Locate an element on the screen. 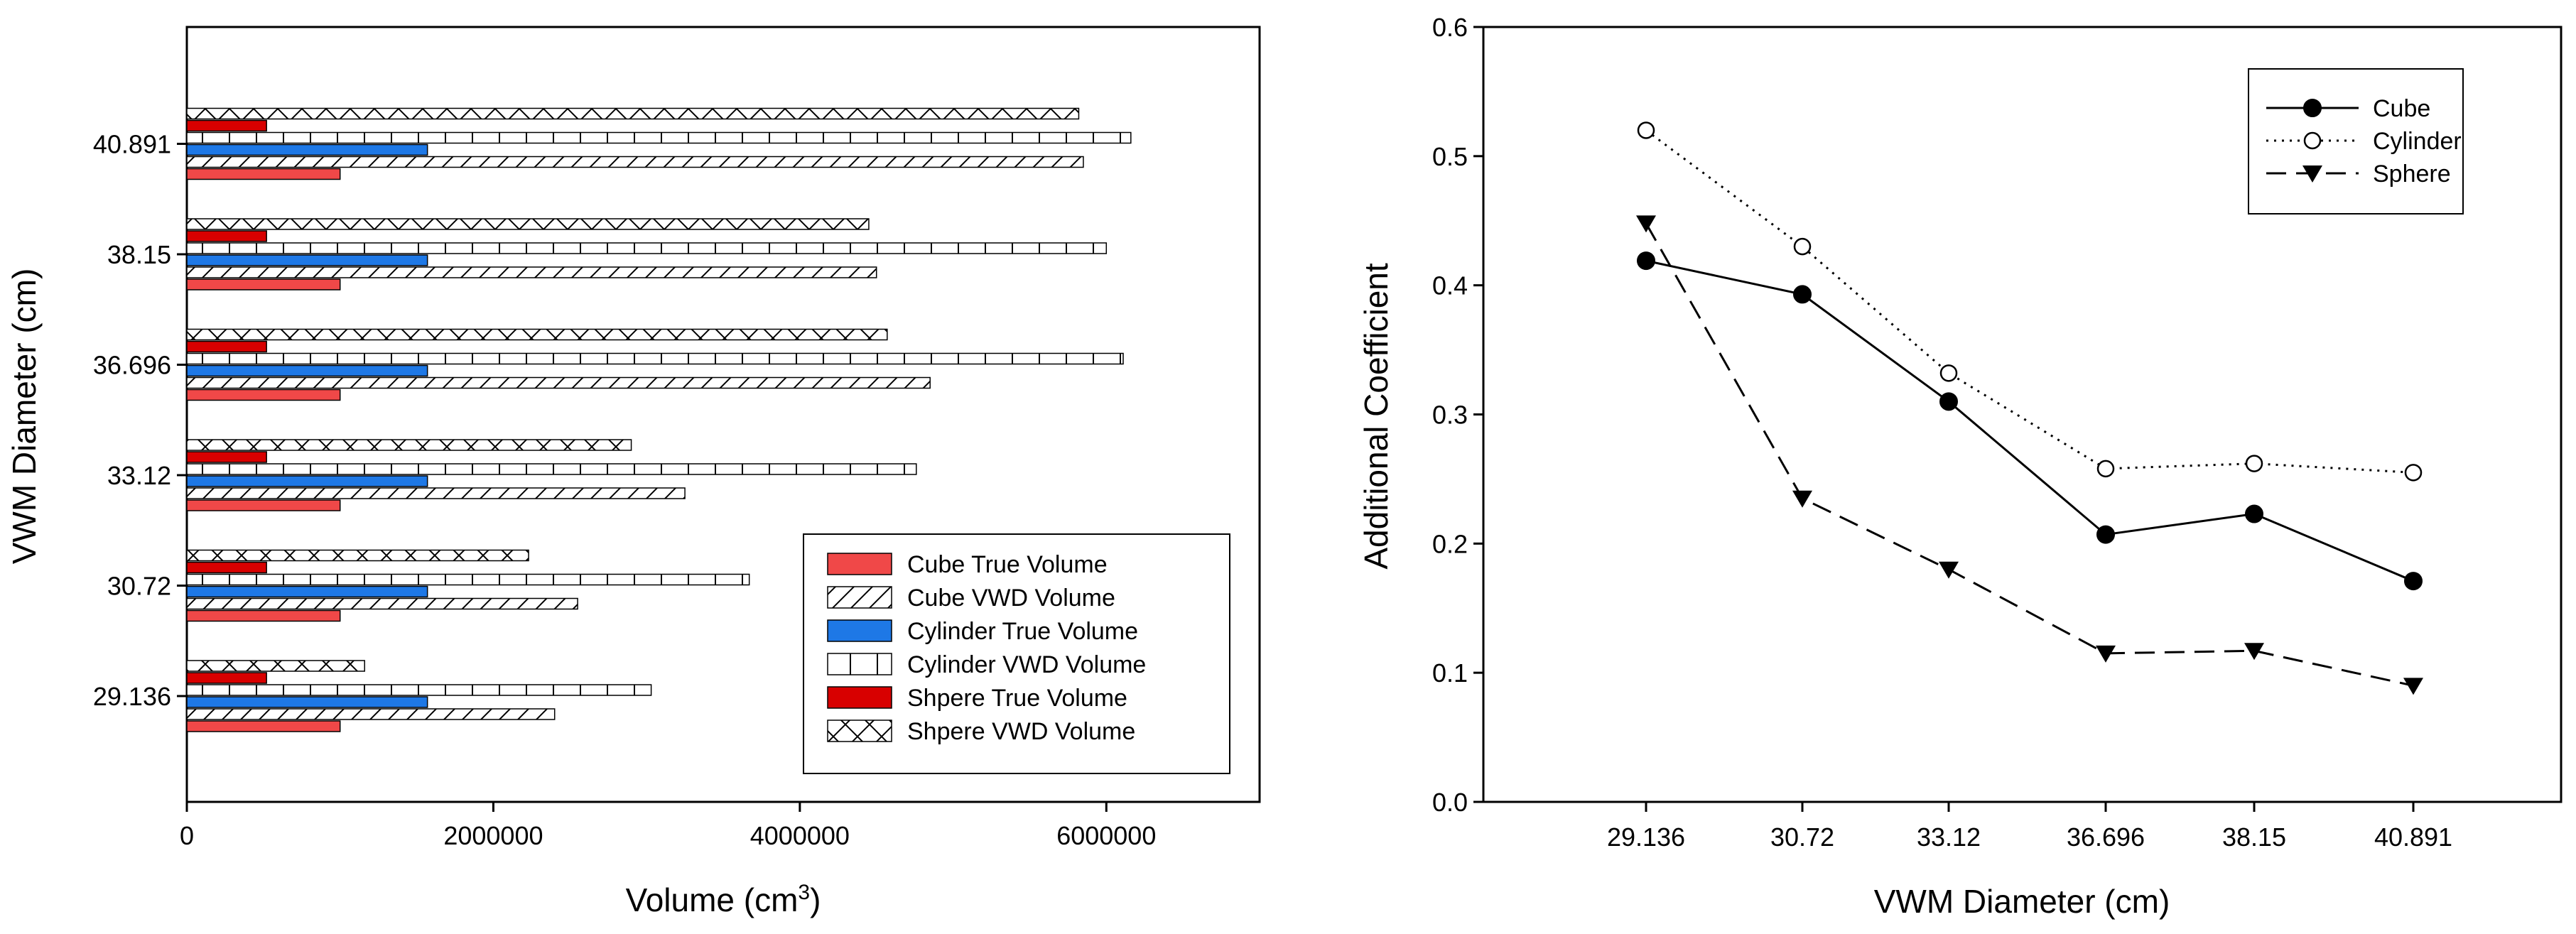  right-legend: Cube Cylinder Sphere is located at coordinates (2356, 141).